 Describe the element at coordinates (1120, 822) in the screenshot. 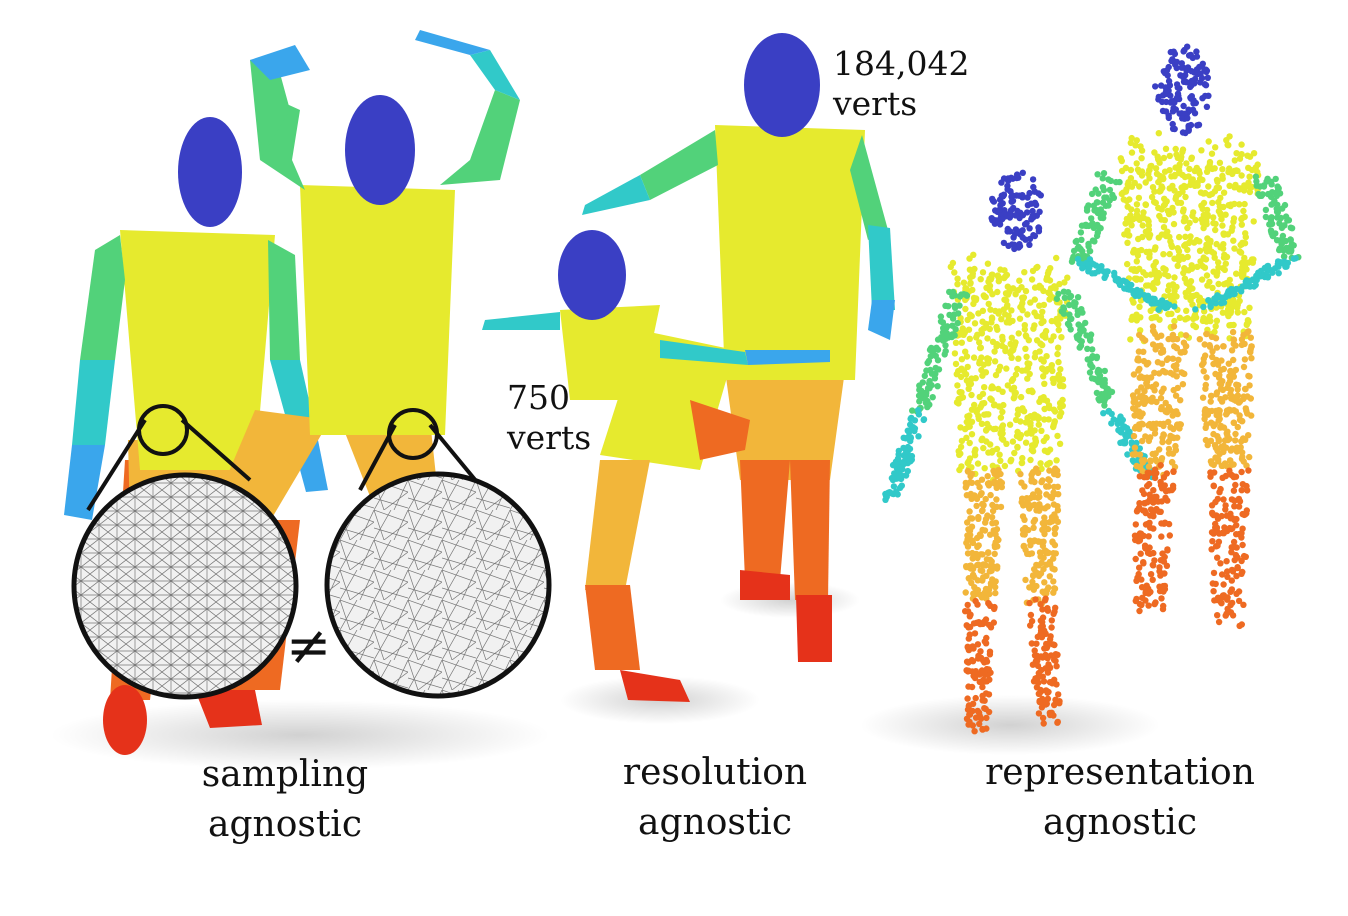

I see `caption-representation-line2: agnostic` at that location.